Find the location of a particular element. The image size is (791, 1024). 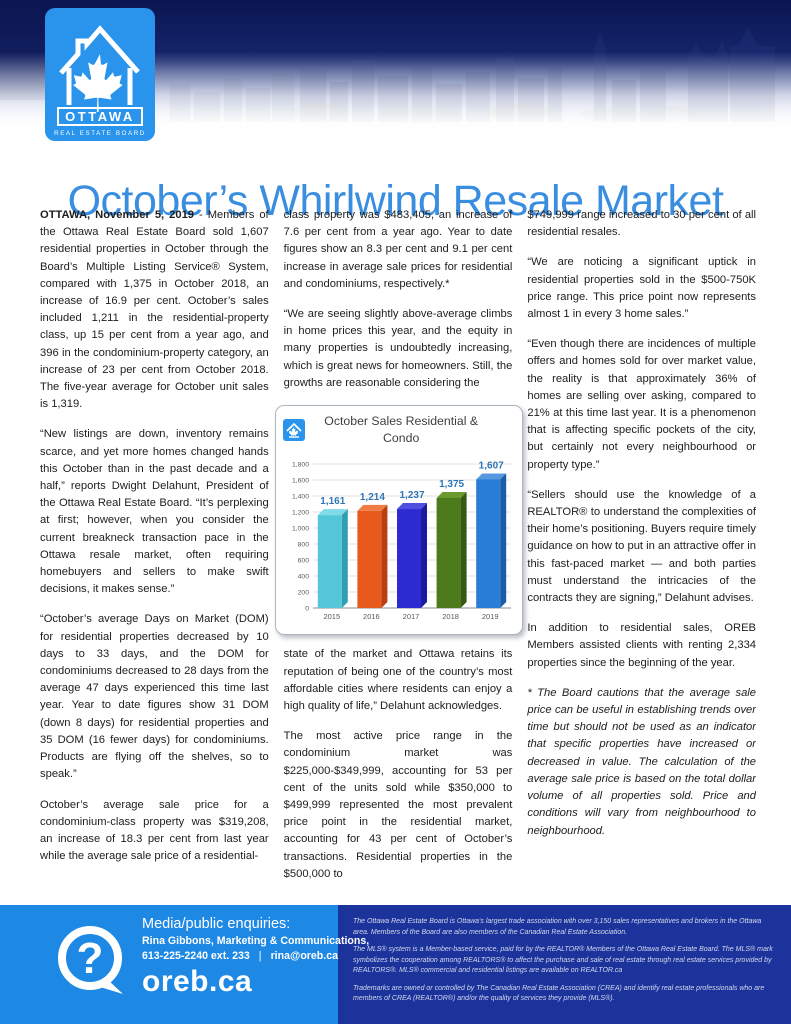

svg-text: 1,161 is located at coordinates (332, 502).